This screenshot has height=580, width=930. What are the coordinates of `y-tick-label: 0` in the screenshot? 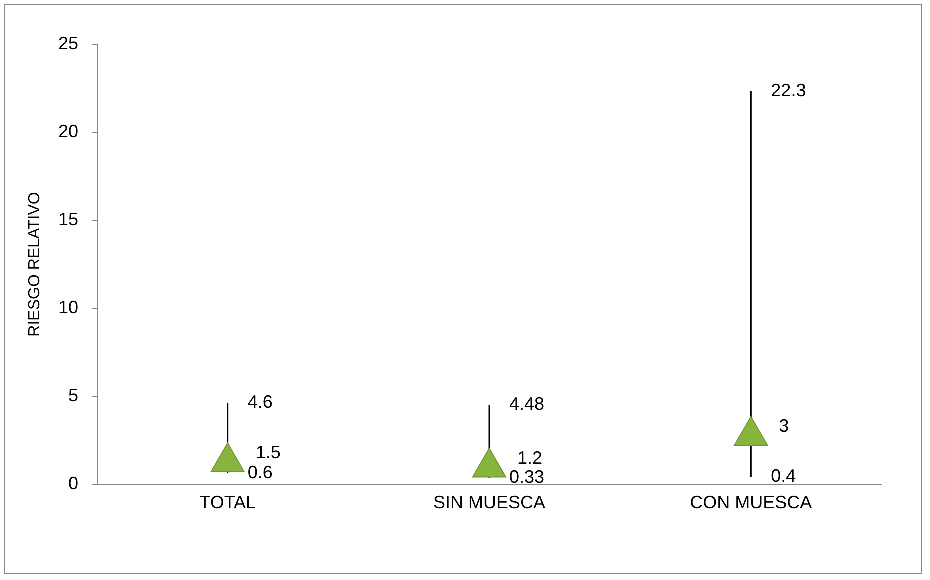 It's located at (73, 484).